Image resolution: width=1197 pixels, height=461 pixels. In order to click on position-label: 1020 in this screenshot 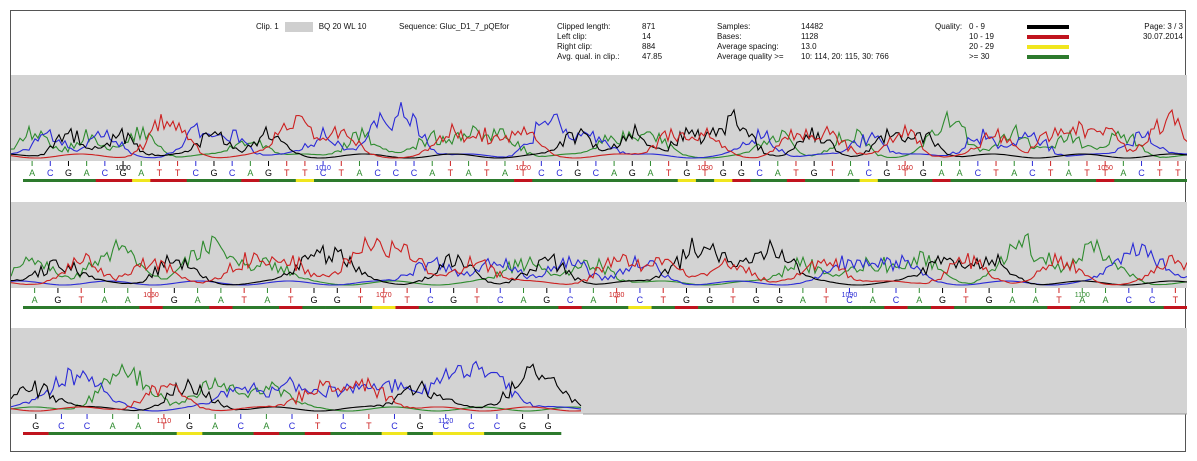, I will do `click(523, 168)`.